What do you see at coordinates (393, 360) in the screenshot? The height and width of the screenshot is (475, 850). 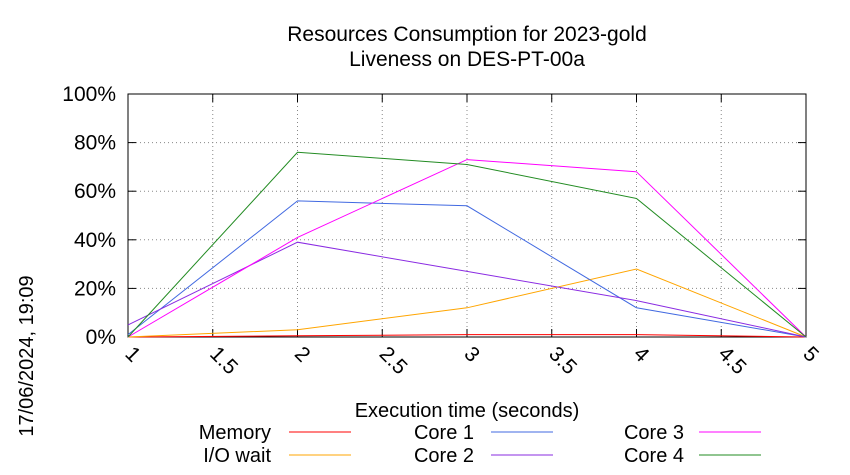 I see `x-tick-label: 2.5` at bounding box center [393, 360].